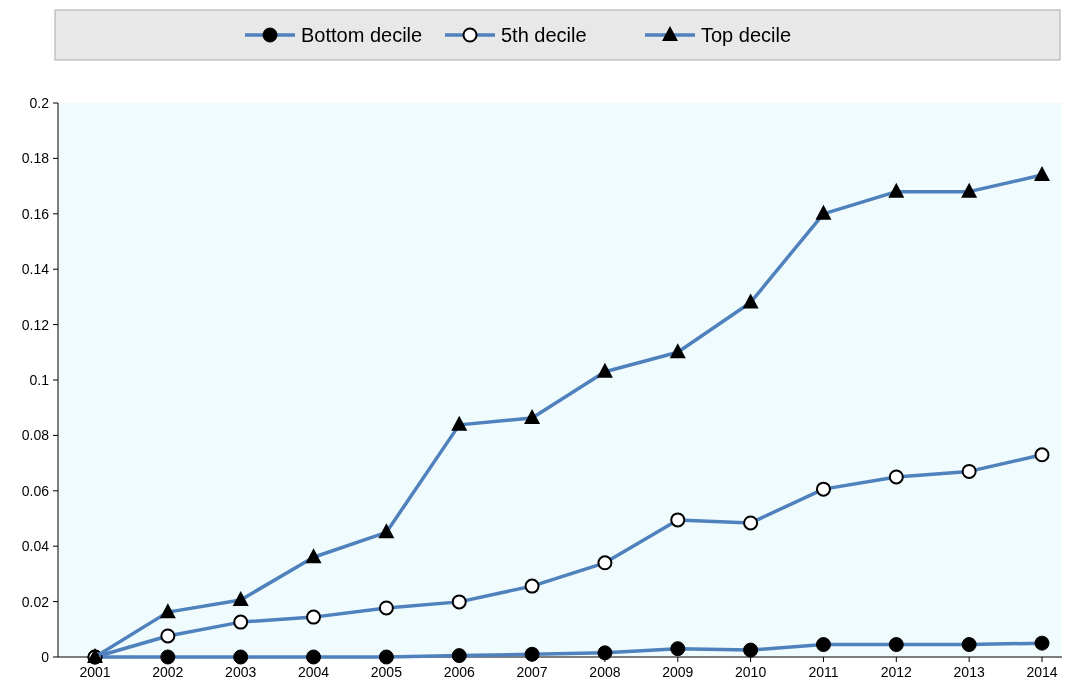 The height and width of the screenshot is (693, 1069). Describe the element at coordinates (95, 672) in the screenshot. I see `x-tick-label: 2001` at that location.